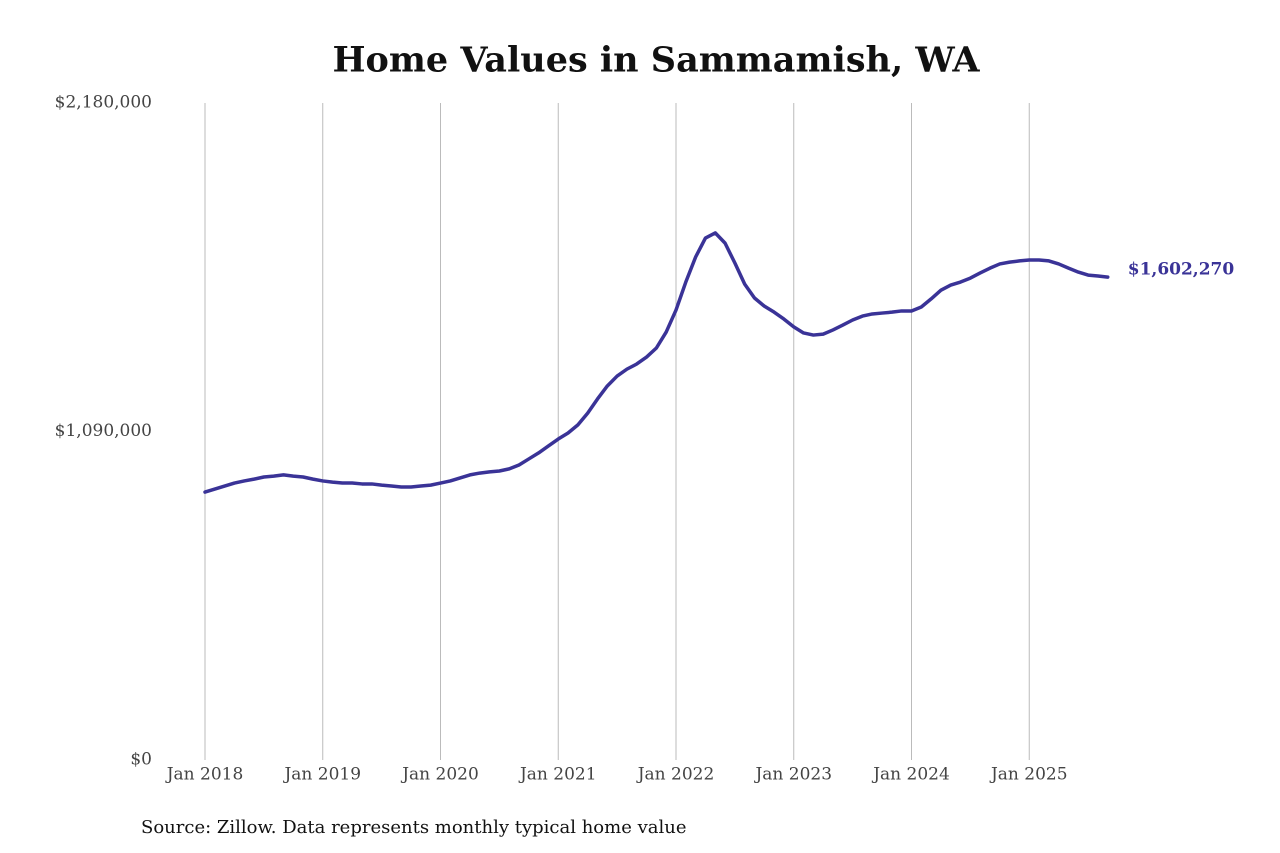 The width and height of the screenshot is (1280, 853). Describe the element at coordinates (557, 775) in the screenshot. I see `x-tick-label: Jan 2021` at that location.